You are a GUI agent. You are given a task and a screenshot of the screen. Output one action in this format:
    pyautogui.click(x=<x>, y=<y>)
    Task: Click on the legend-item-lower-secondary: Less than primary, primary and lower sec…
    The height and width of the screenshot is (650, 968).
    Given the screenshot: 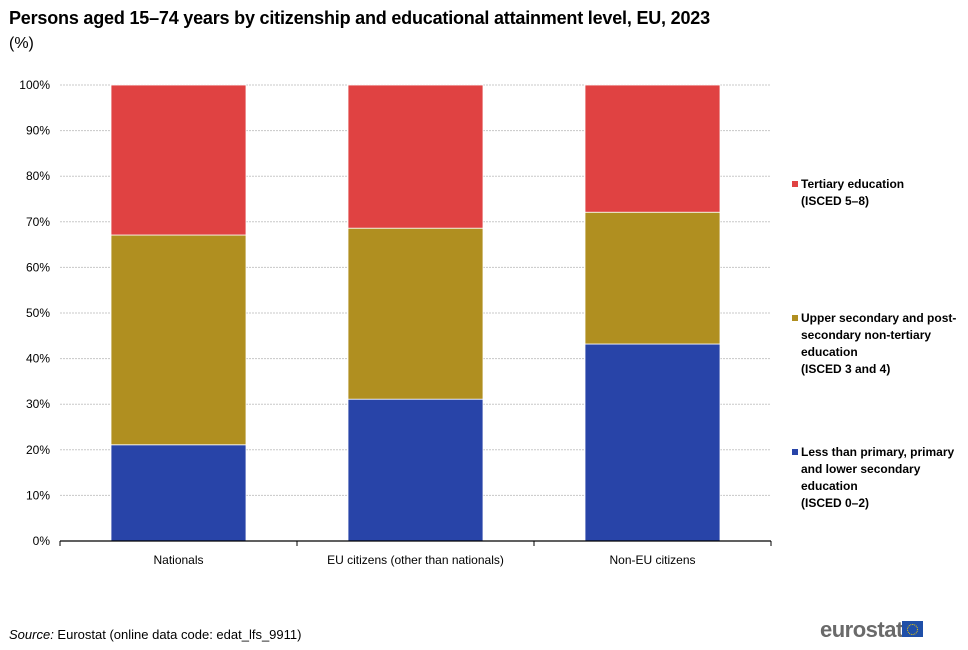 What is the action you would take?
    pyautogui.click(x=880, y=478)
    